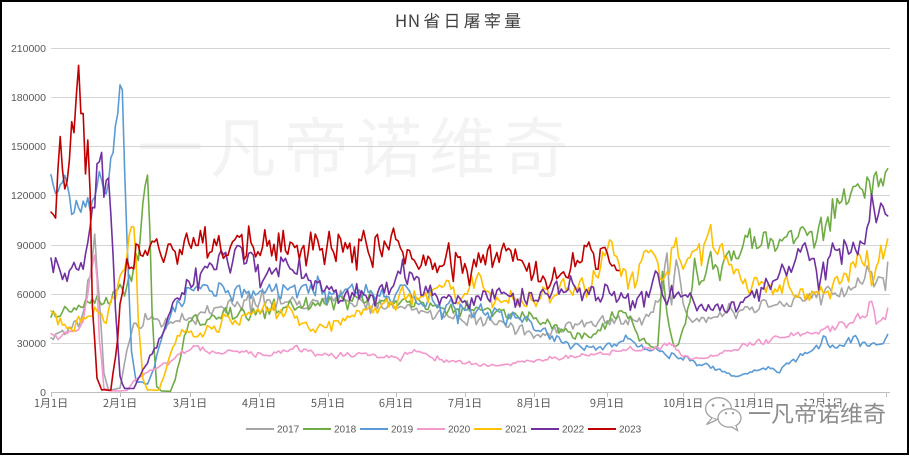  What do you see at coordinates (28, 98) in the screenshot?
I see `svg-text: 180000` at bounding box center [28, 98].